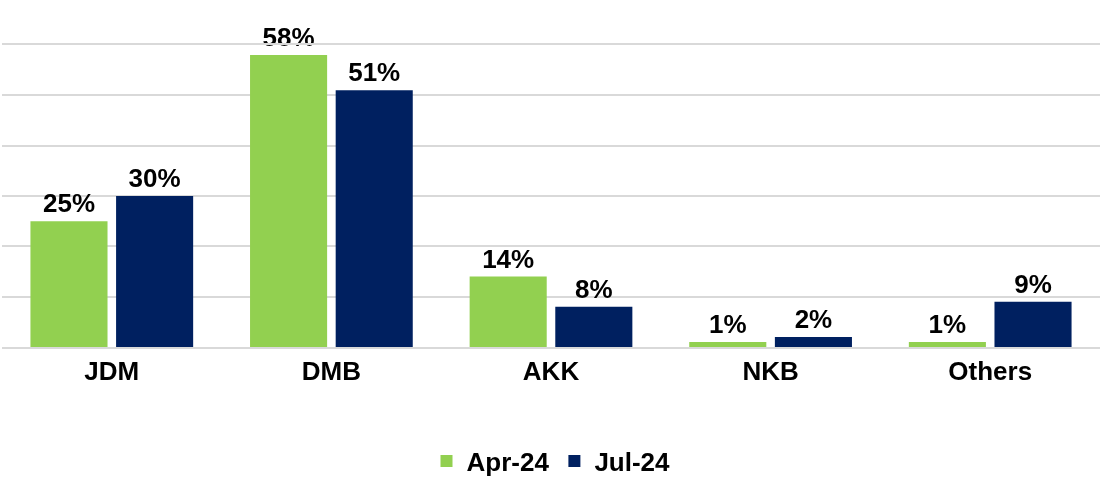  What do you see at coordinates (68, 203) in the screenshot?
I see `data-label: 25%` at bounding box center [68, 203].